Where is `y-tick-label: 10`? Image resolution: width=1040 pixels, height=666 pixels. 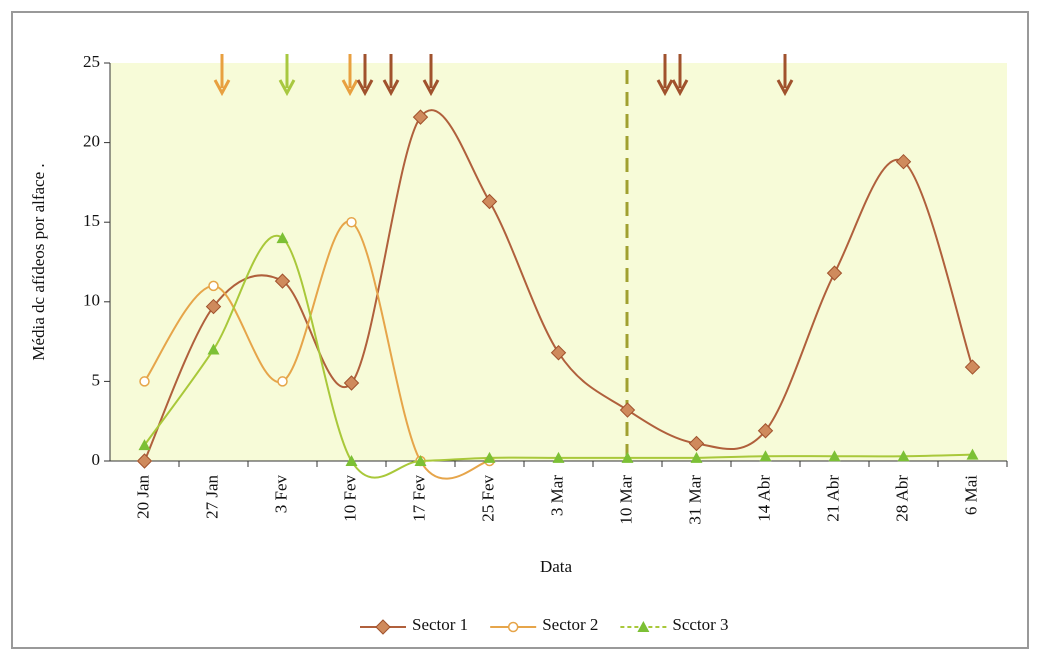
y-tick-label: 10 is located at coordinates (91, 300).